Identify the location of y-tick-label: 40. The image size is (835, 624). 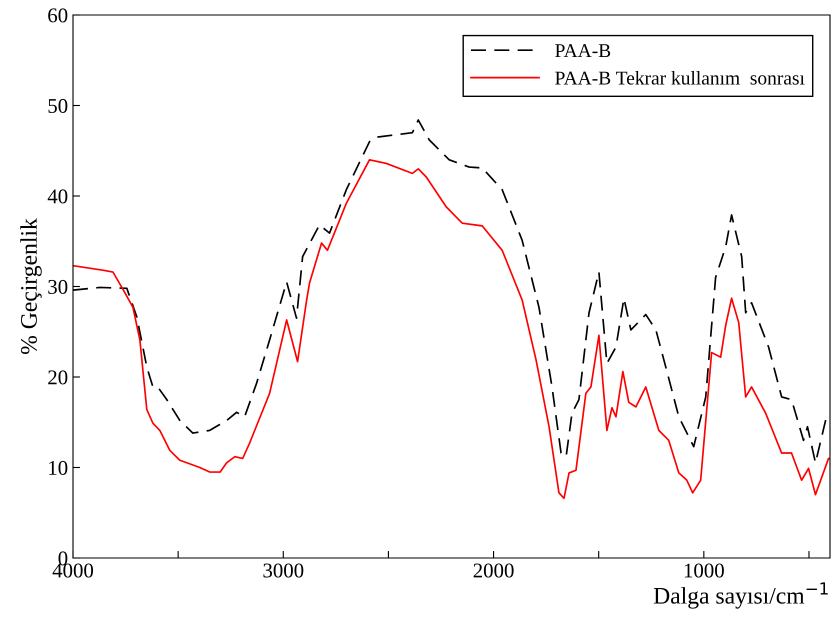
(58, 196).